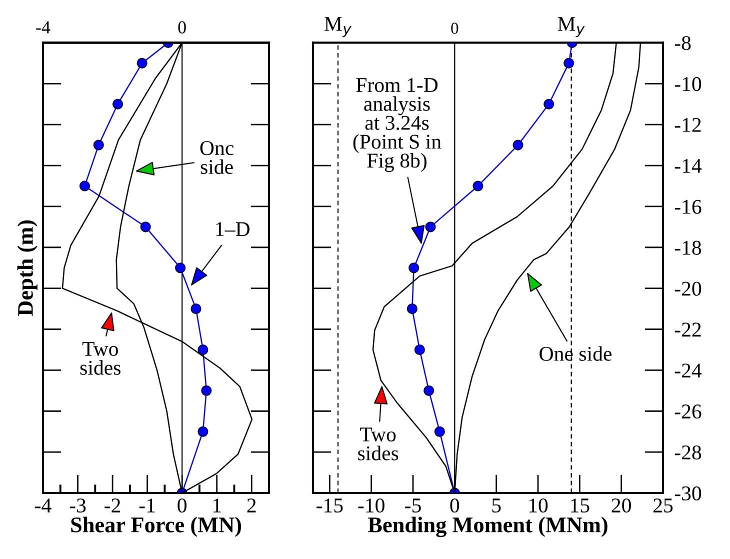  Describe the element at coordinates (27, 268) in the screenshot. I see `y-axis-title: Depth (m)` at that location.